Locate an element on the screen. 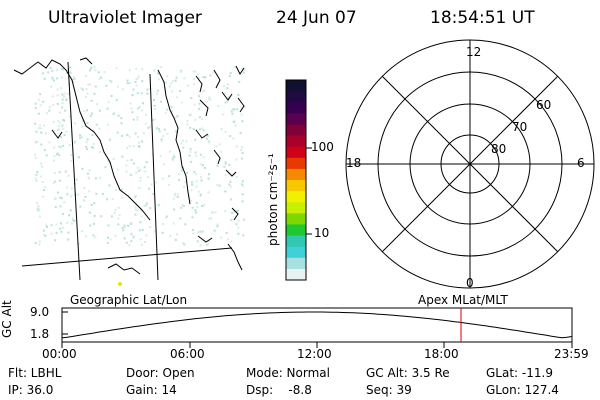  mlat-label-80: 80 is located at coordinates (499, 149).